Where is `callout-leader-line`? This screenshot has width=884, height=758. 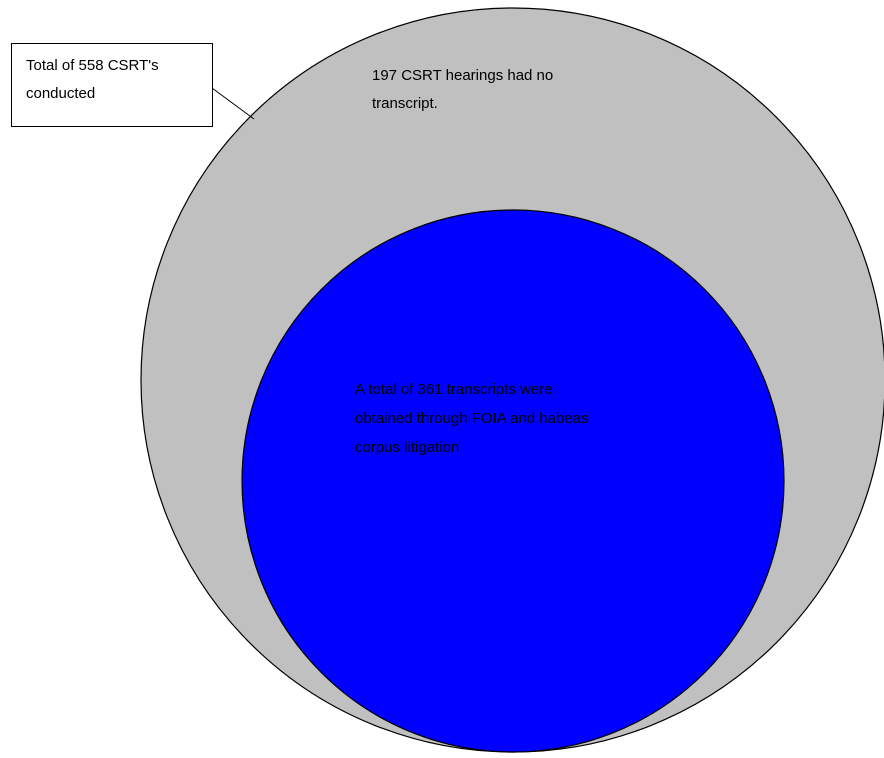
callout-leader-line is located at coordinates (233, 103).